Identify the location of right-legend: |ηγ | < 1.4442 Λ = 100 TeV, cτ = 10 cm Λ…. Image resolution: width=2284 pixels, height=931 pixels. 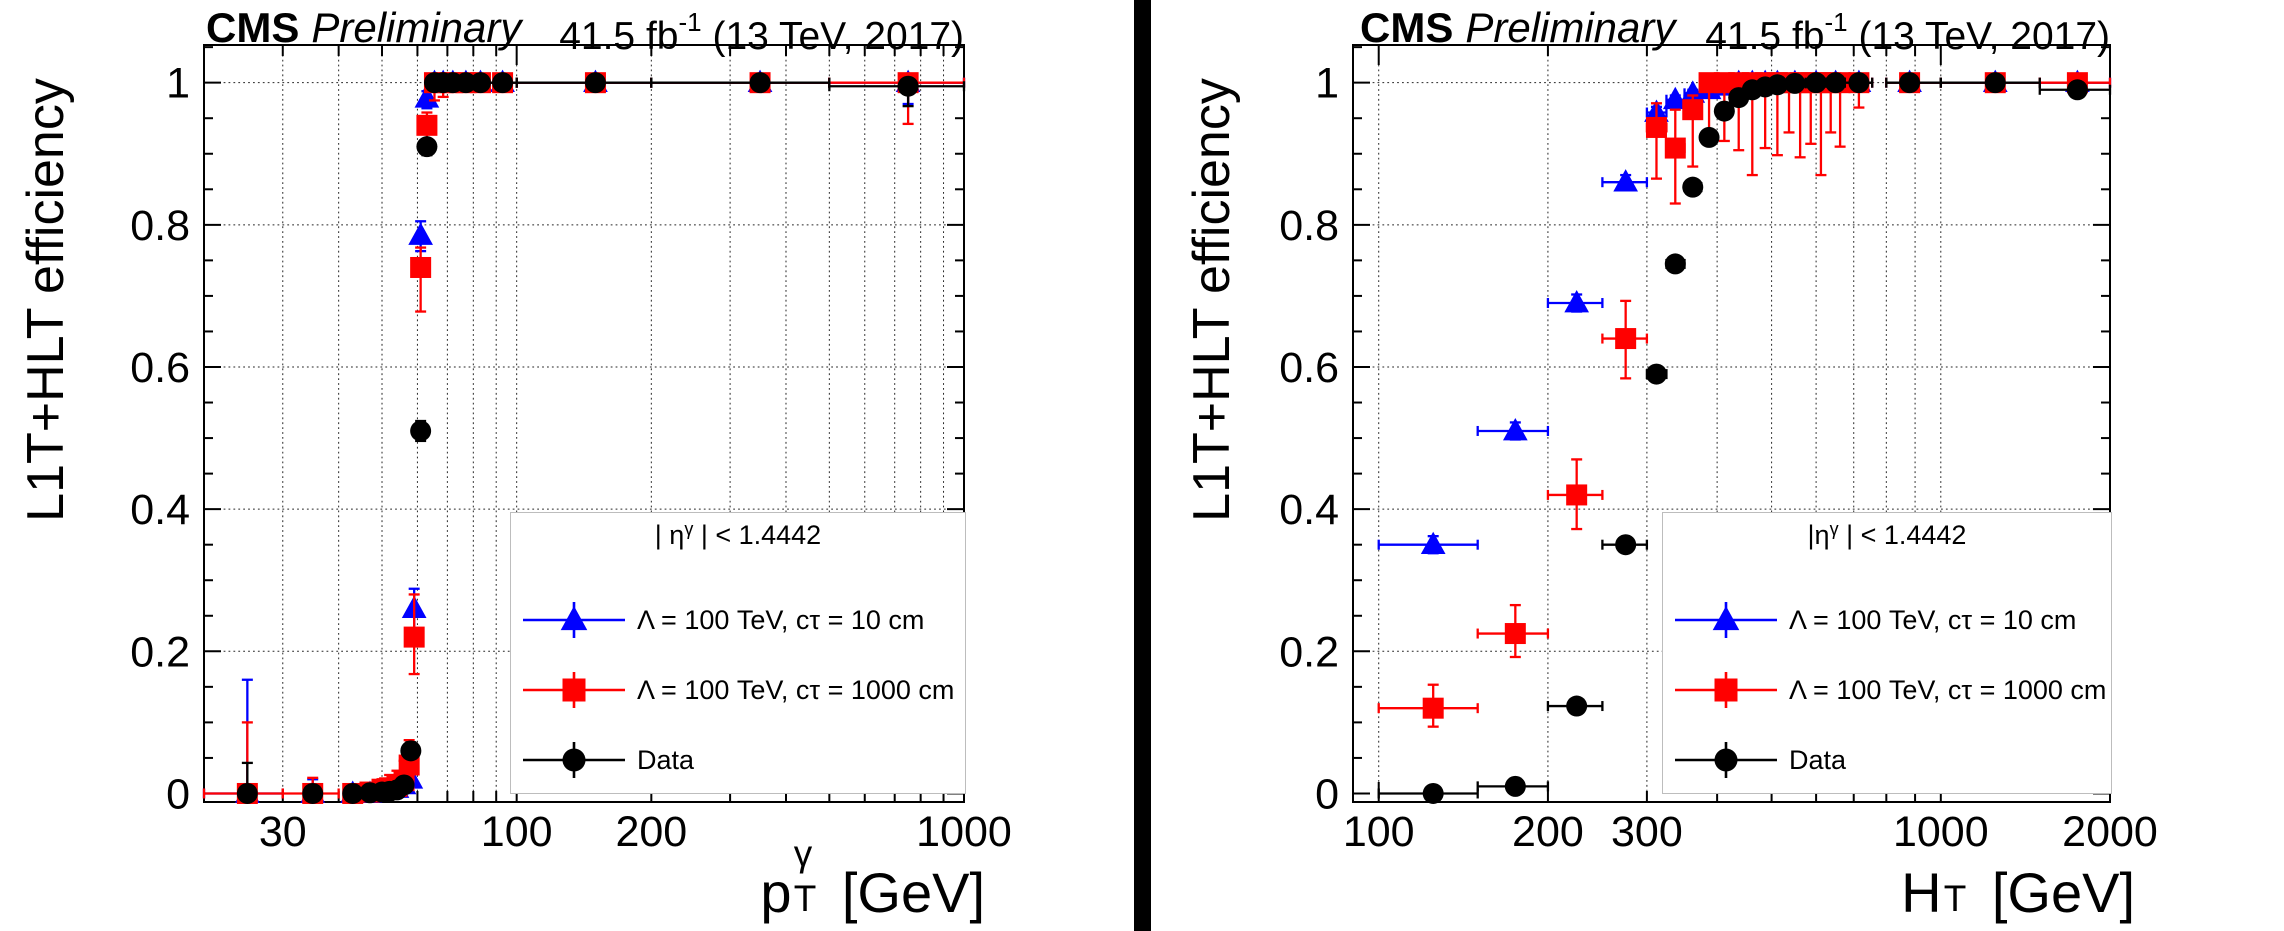
(1887, 653).